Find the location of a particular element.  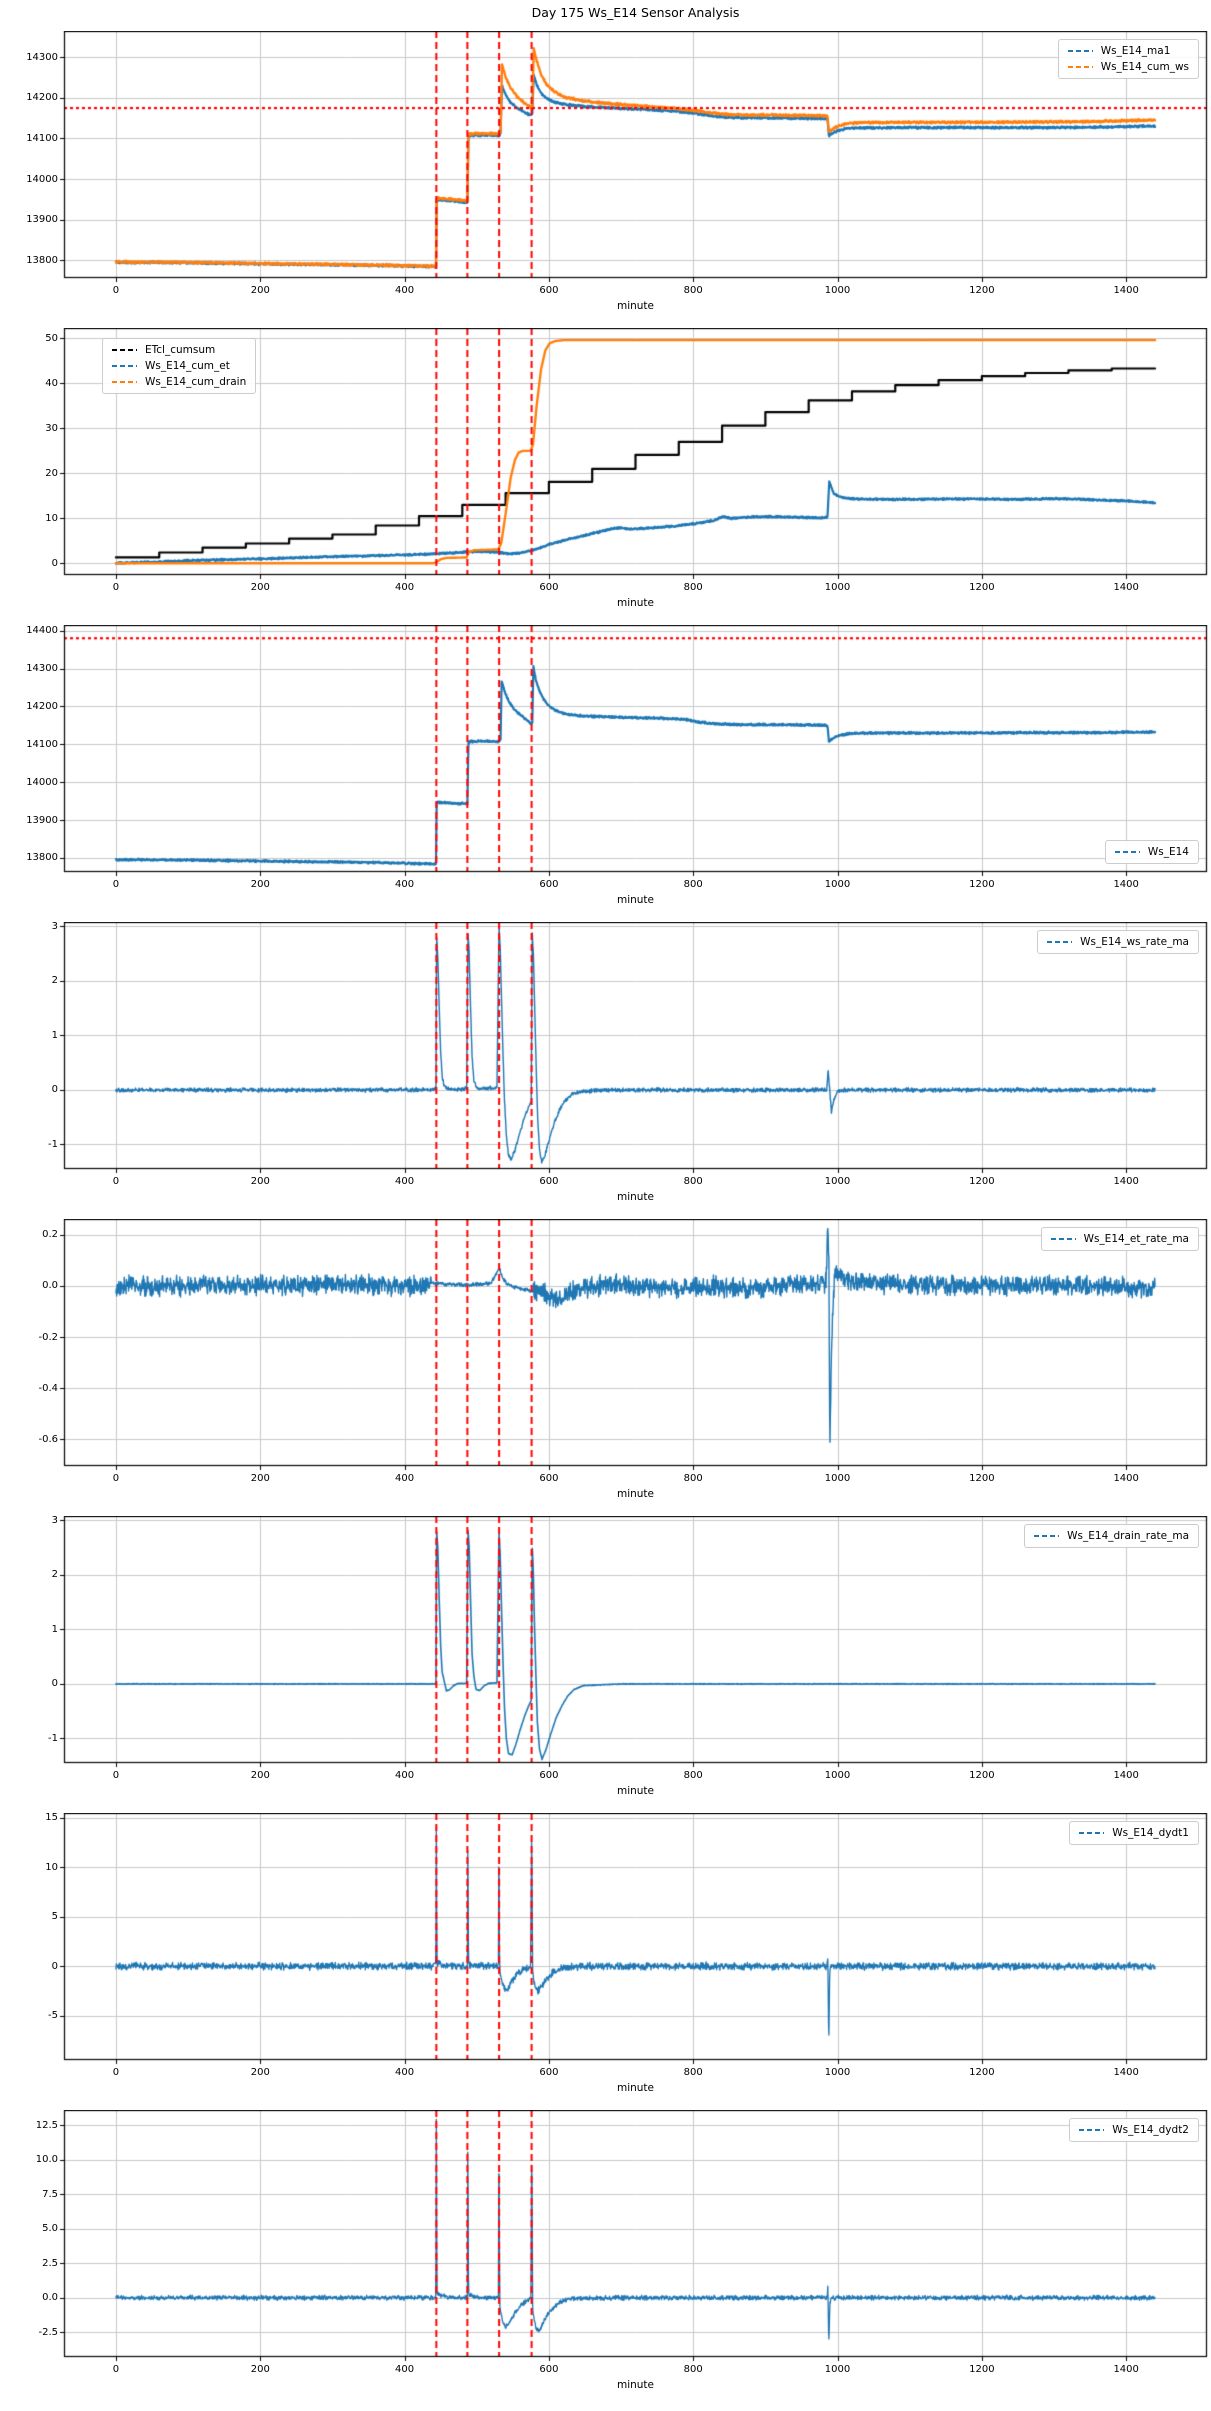

legend-entry: Ws_E14_cum_ws is located at coordinates (1128, 67).